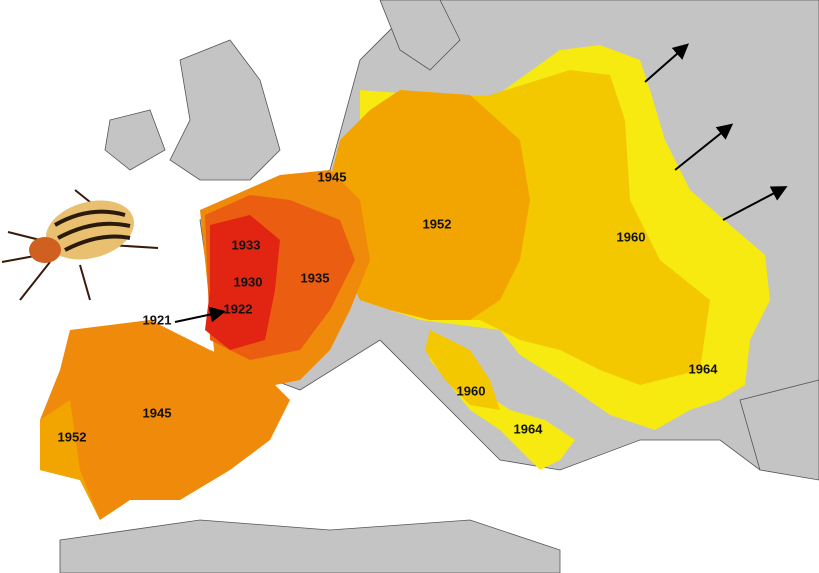  What do you see at coordinates (502, 405) in the screenshot?
I see `zone-italy-south` at bounding box center [502, 405].